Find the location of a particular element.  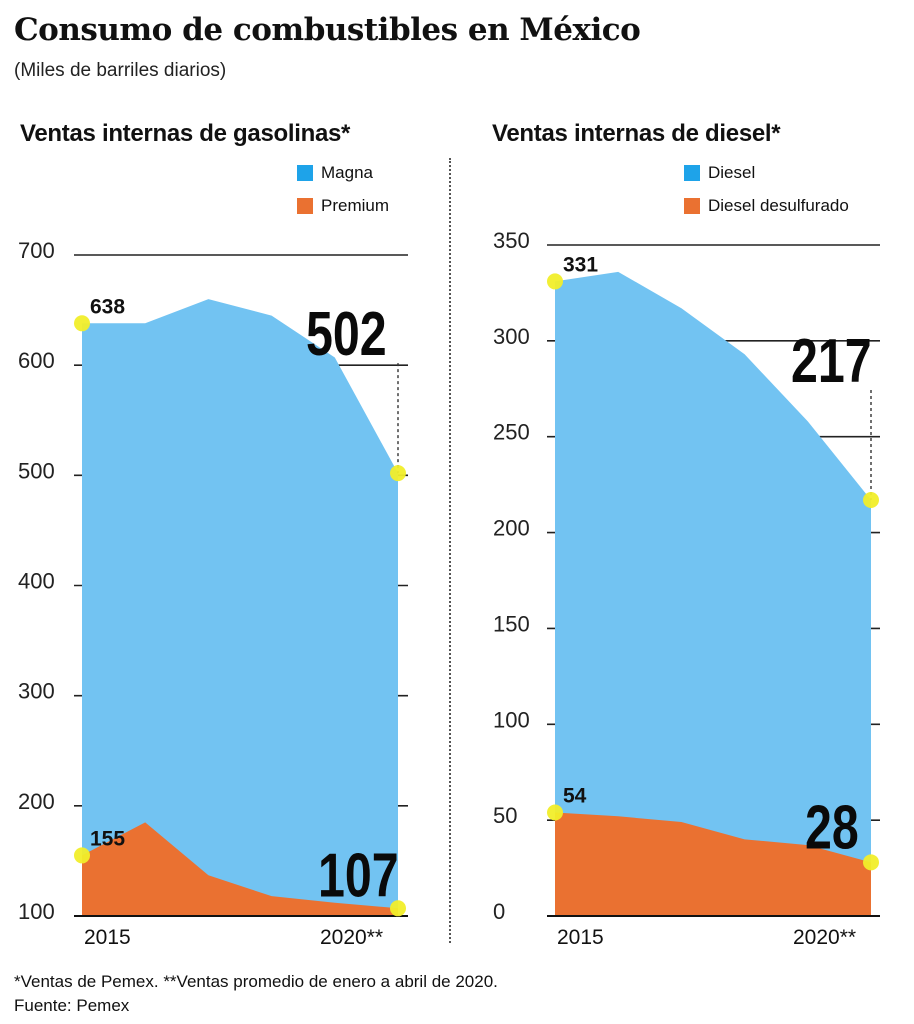

diesel-data-label-big: 28 is located at coordinates (832, 827).